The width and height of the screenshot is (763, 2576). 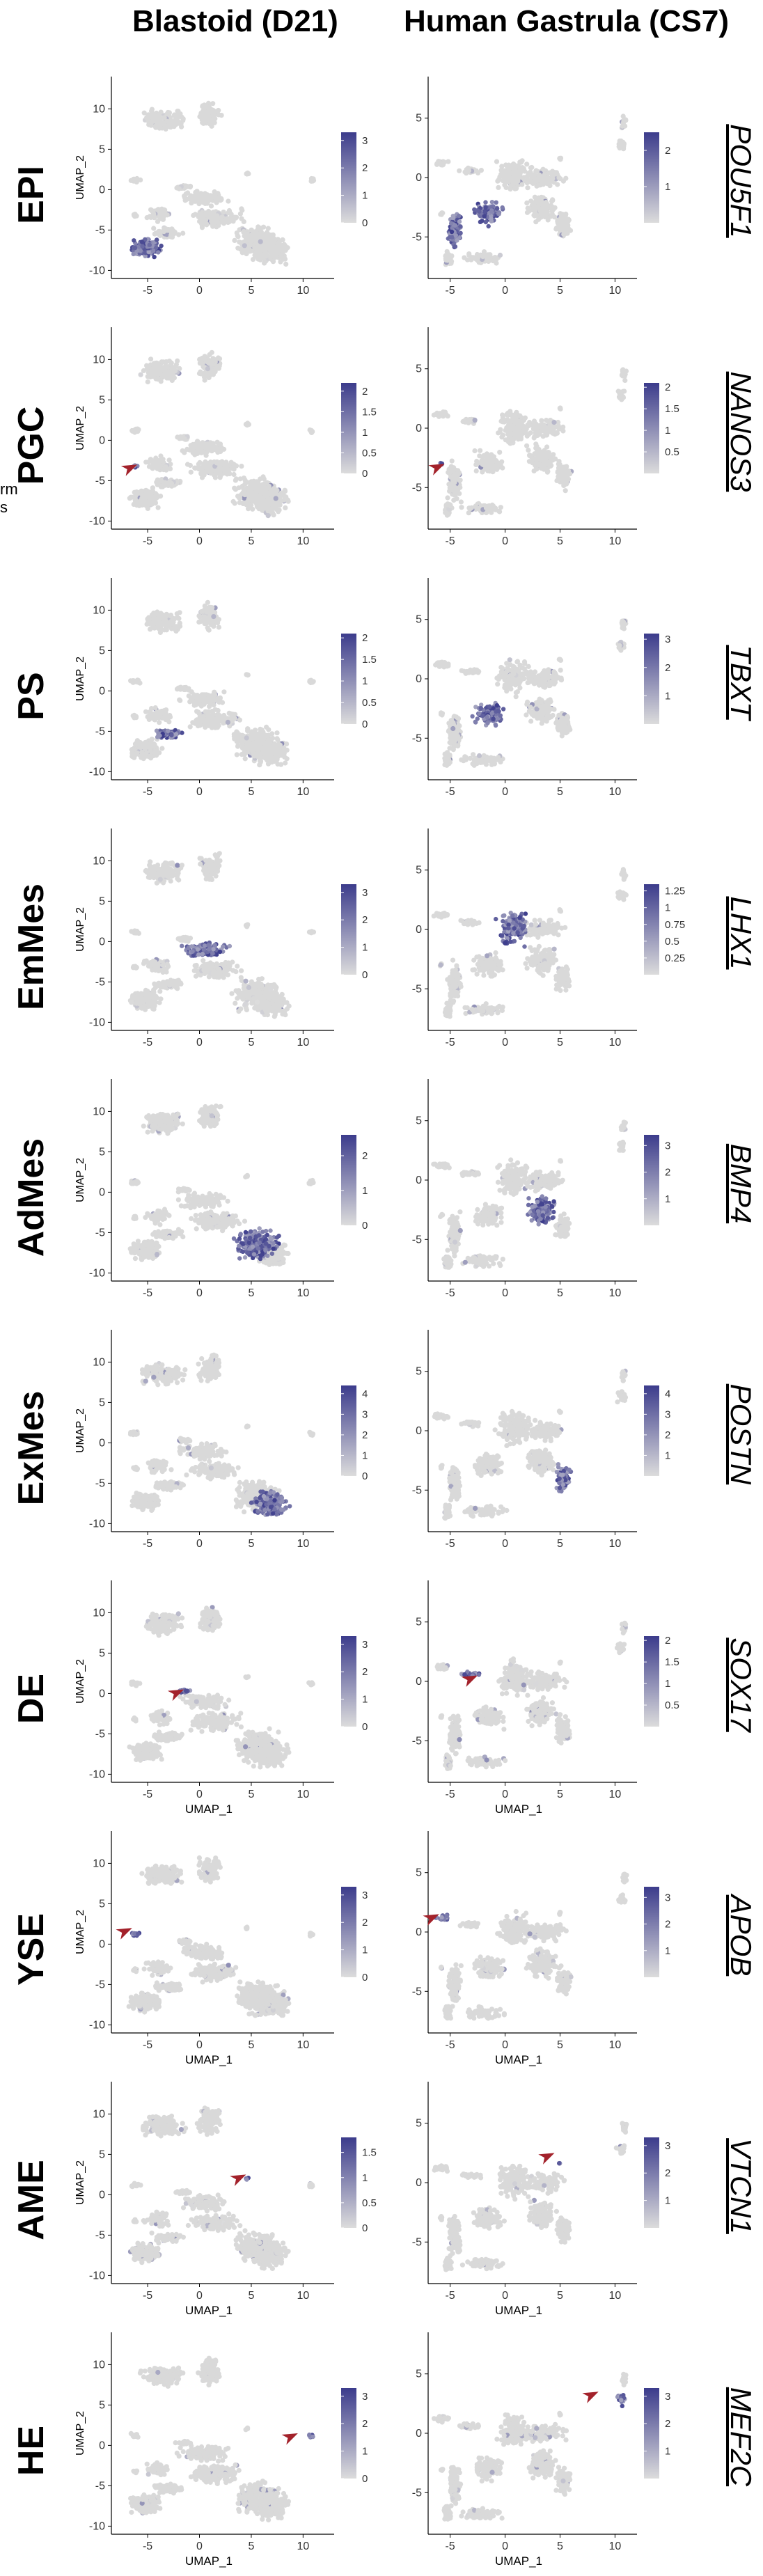 What do you see at coordinates (672, 452) in the screenshot?
I see `colorbar-tick-label: 0.5` at bounding box center [672, 452].